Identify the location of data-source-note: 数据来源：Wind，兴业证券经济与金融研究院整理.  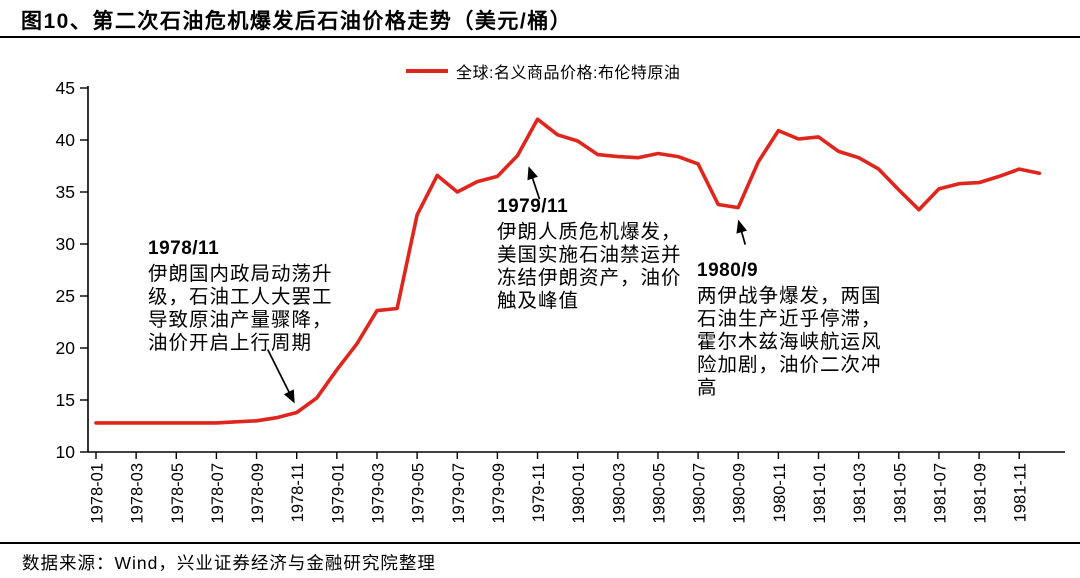
(229, 563).